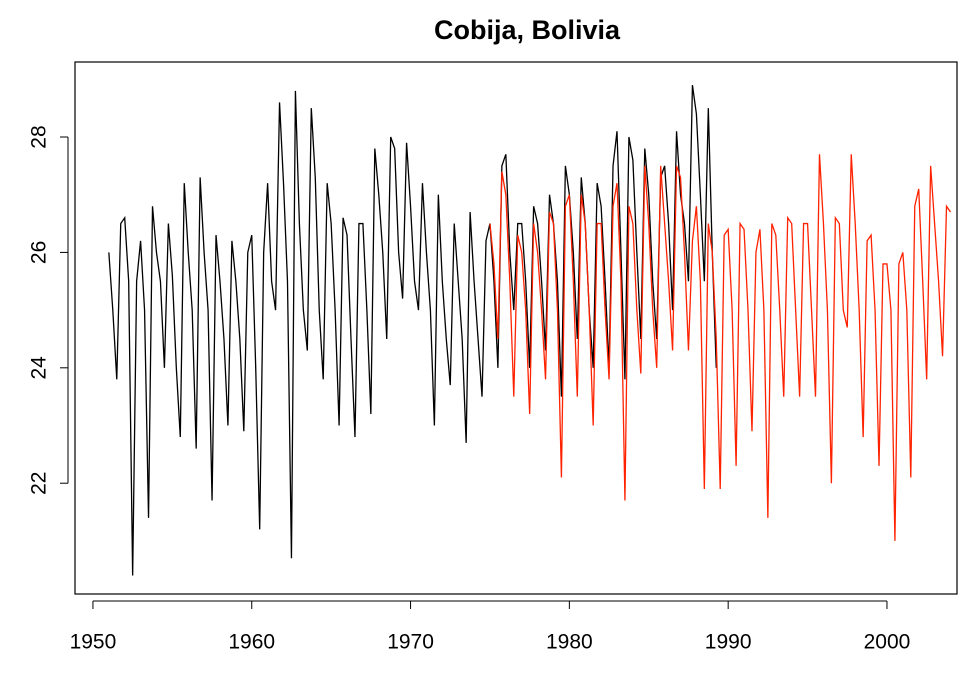 This screenshot has width=973, height=678. Describe the element at coordinates (39, 483) in the screenshot. I see `y-tick-label: 22` at that location.